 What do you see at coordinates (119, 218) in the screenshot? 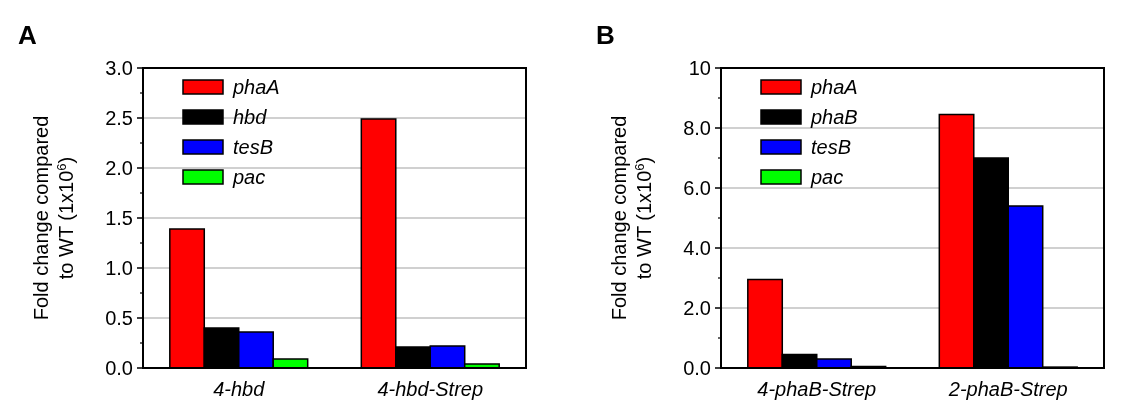
I see `y-tick-label: 1.5` at bounding box center [119, 218].